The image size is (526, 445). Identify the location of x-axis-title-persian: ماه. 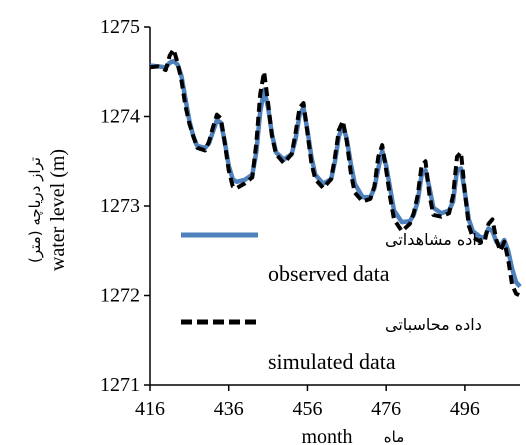
(394, 436).